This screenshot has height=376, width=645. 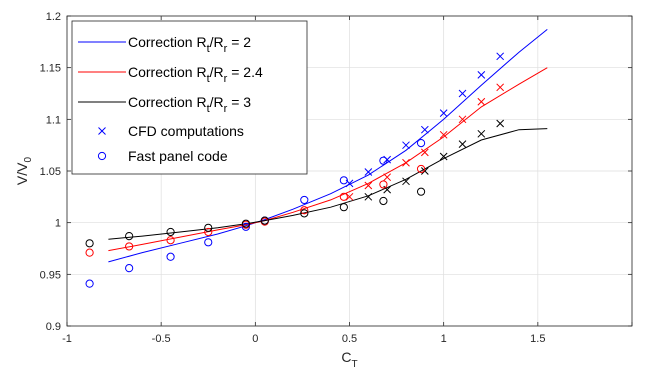 I want to click on legend-label-part: CFD computations, so click(x=186, y=131).